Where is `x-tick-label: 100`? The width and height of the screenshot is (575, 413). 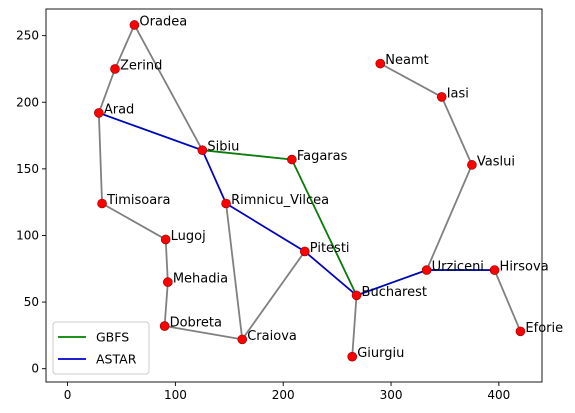
x-tick-label: 100 is located at coordinates (175, 395).